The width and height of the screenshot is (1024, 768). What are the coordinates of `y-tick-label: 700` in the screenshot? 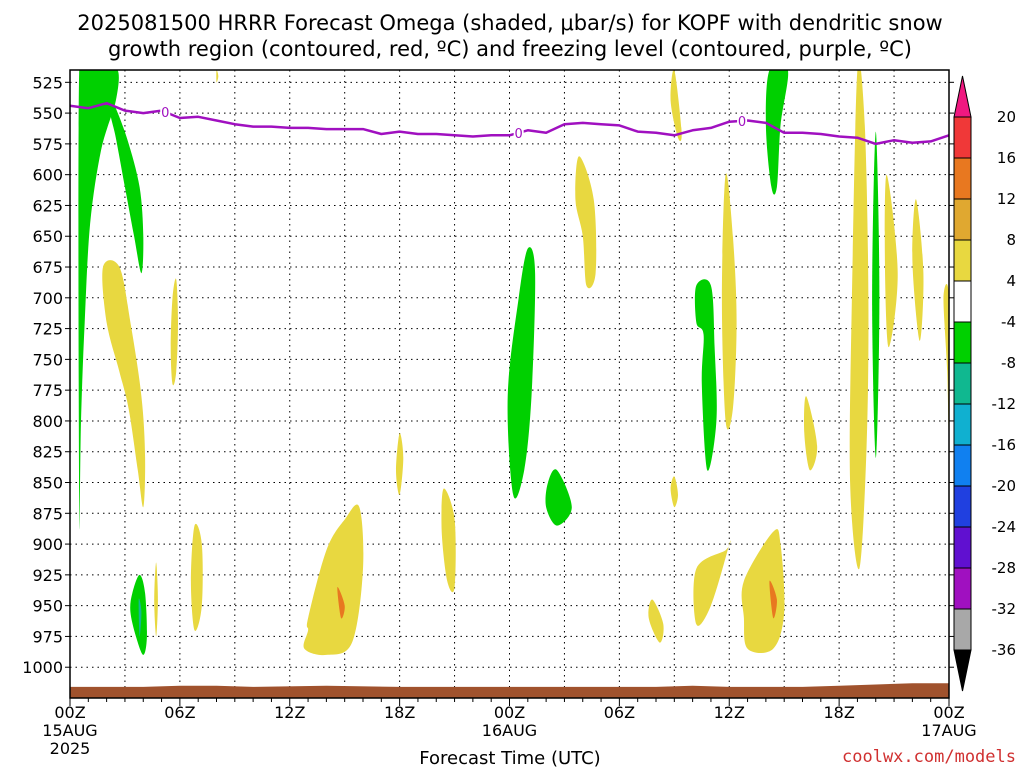 It's located at (47, 298).